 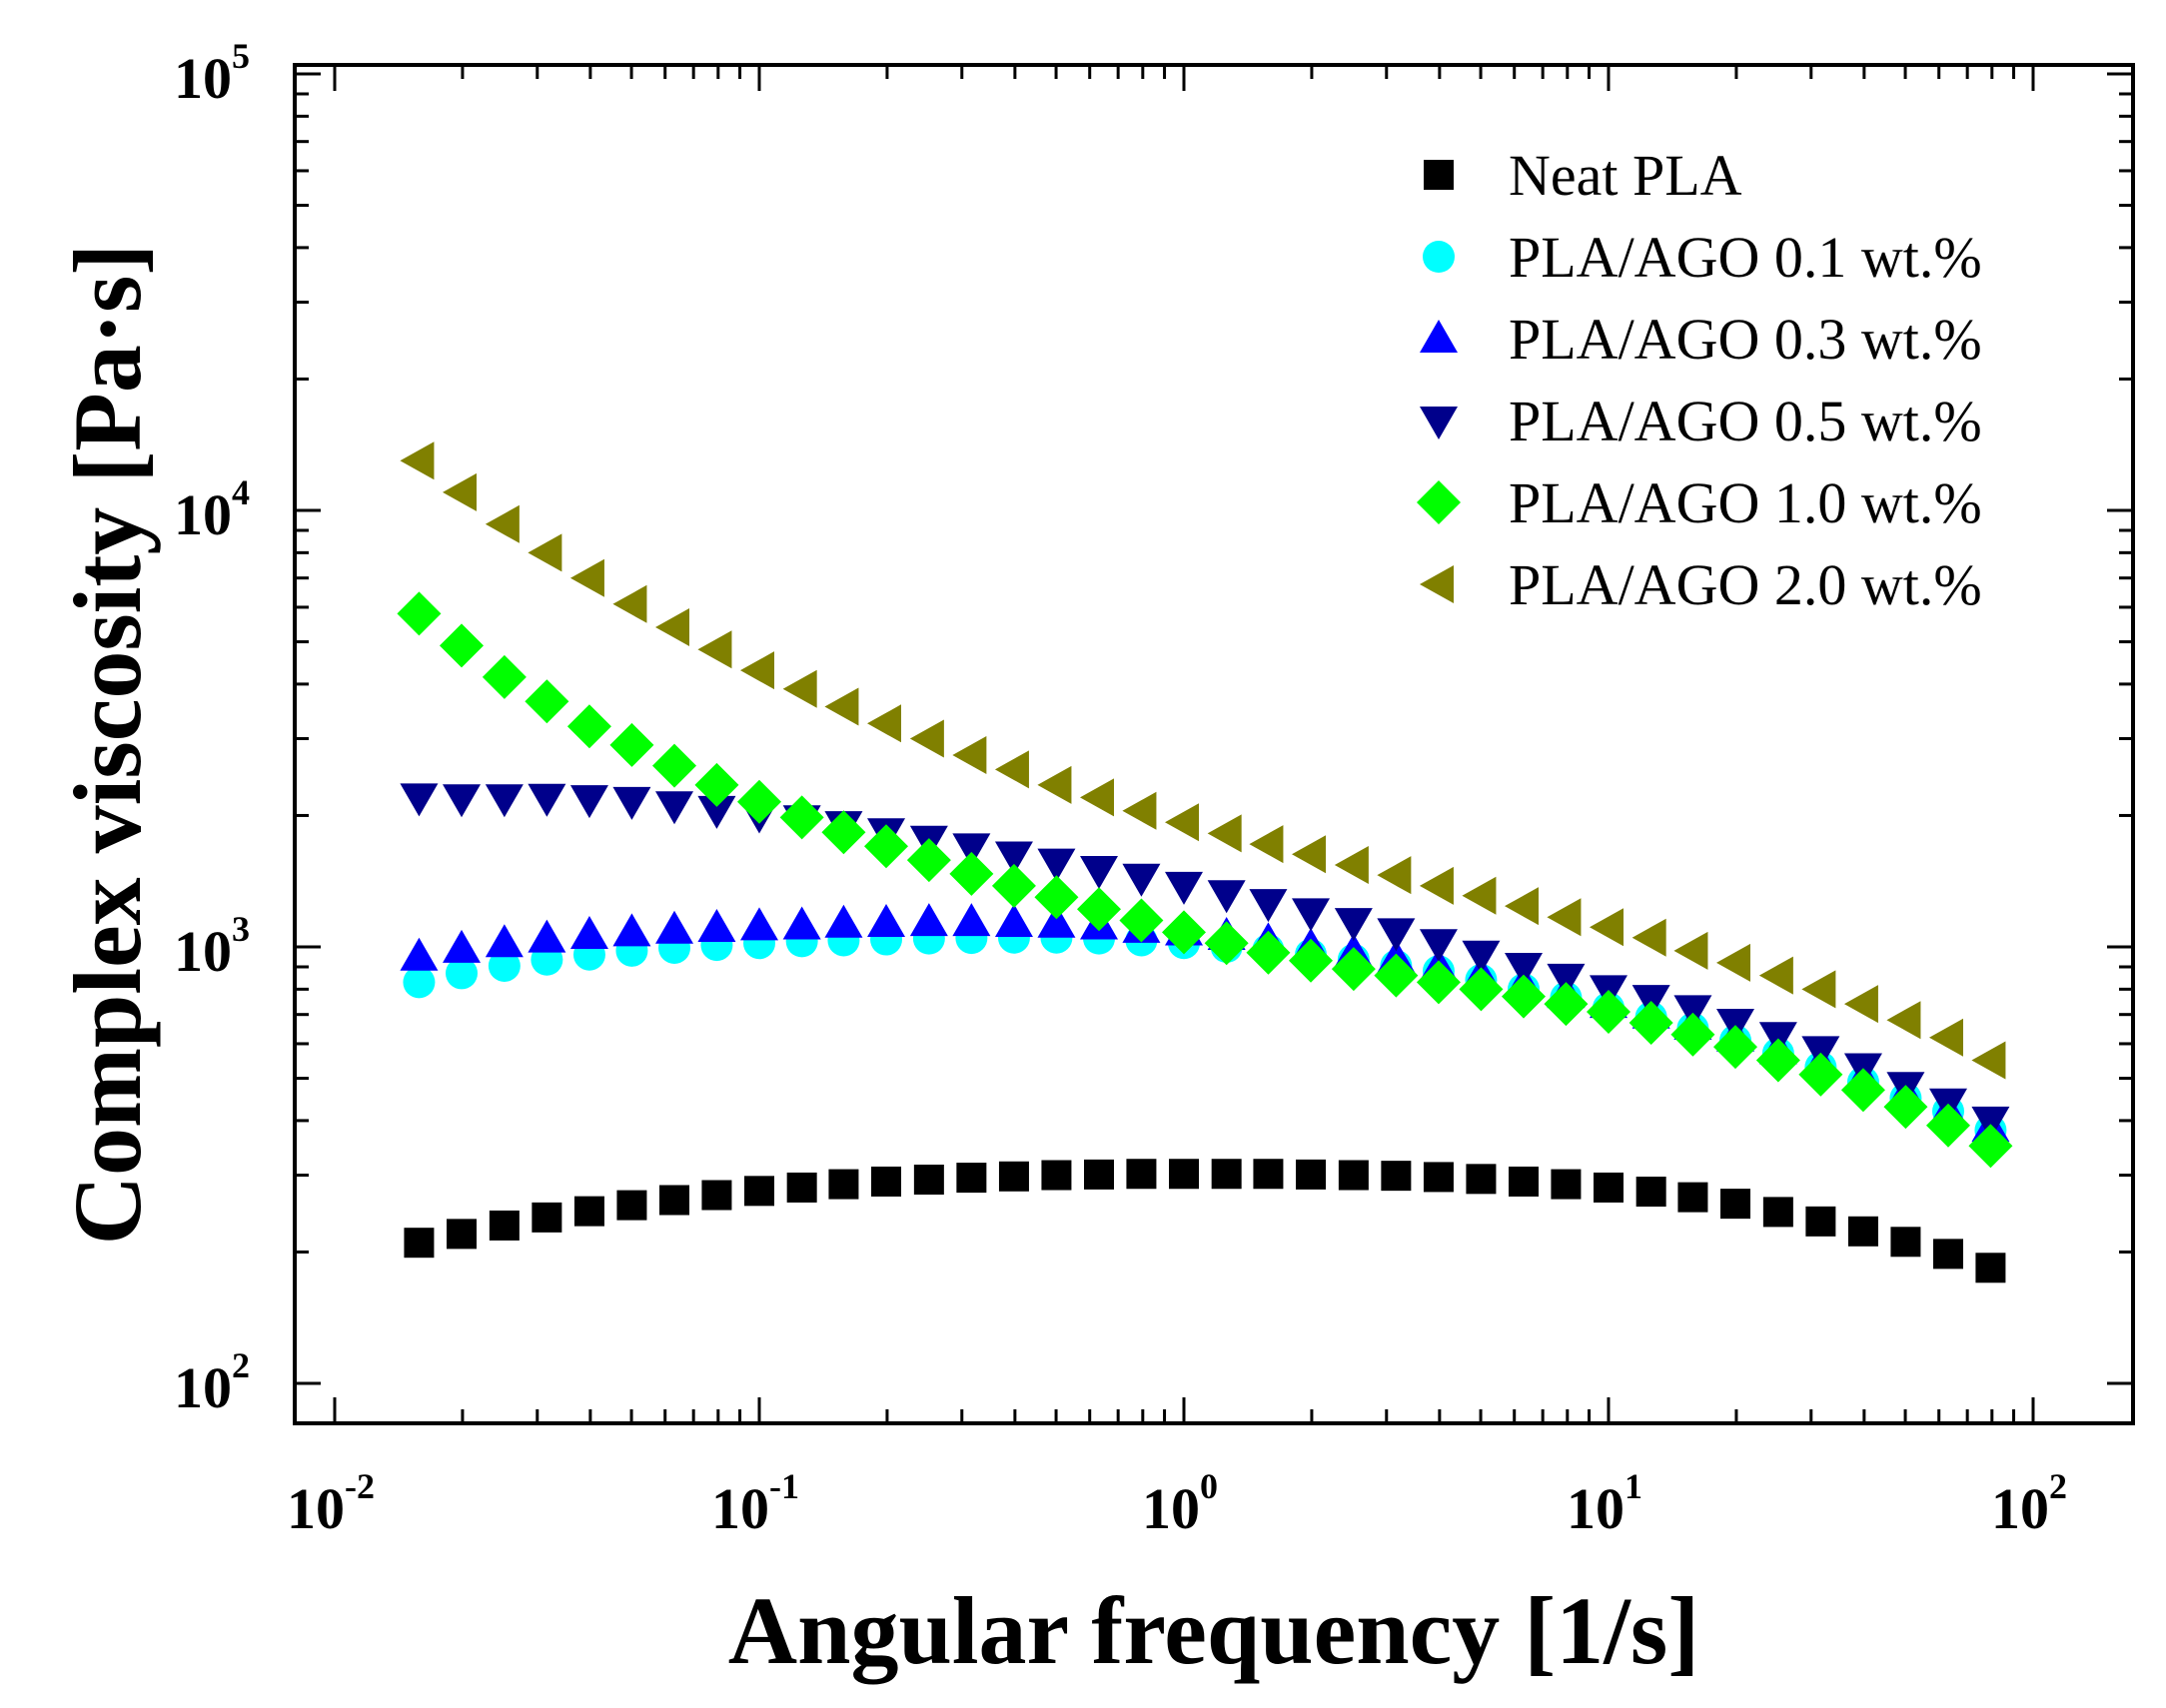 I want to click on x-tick-label: 10⁰, so click(x=1180, y=1503).